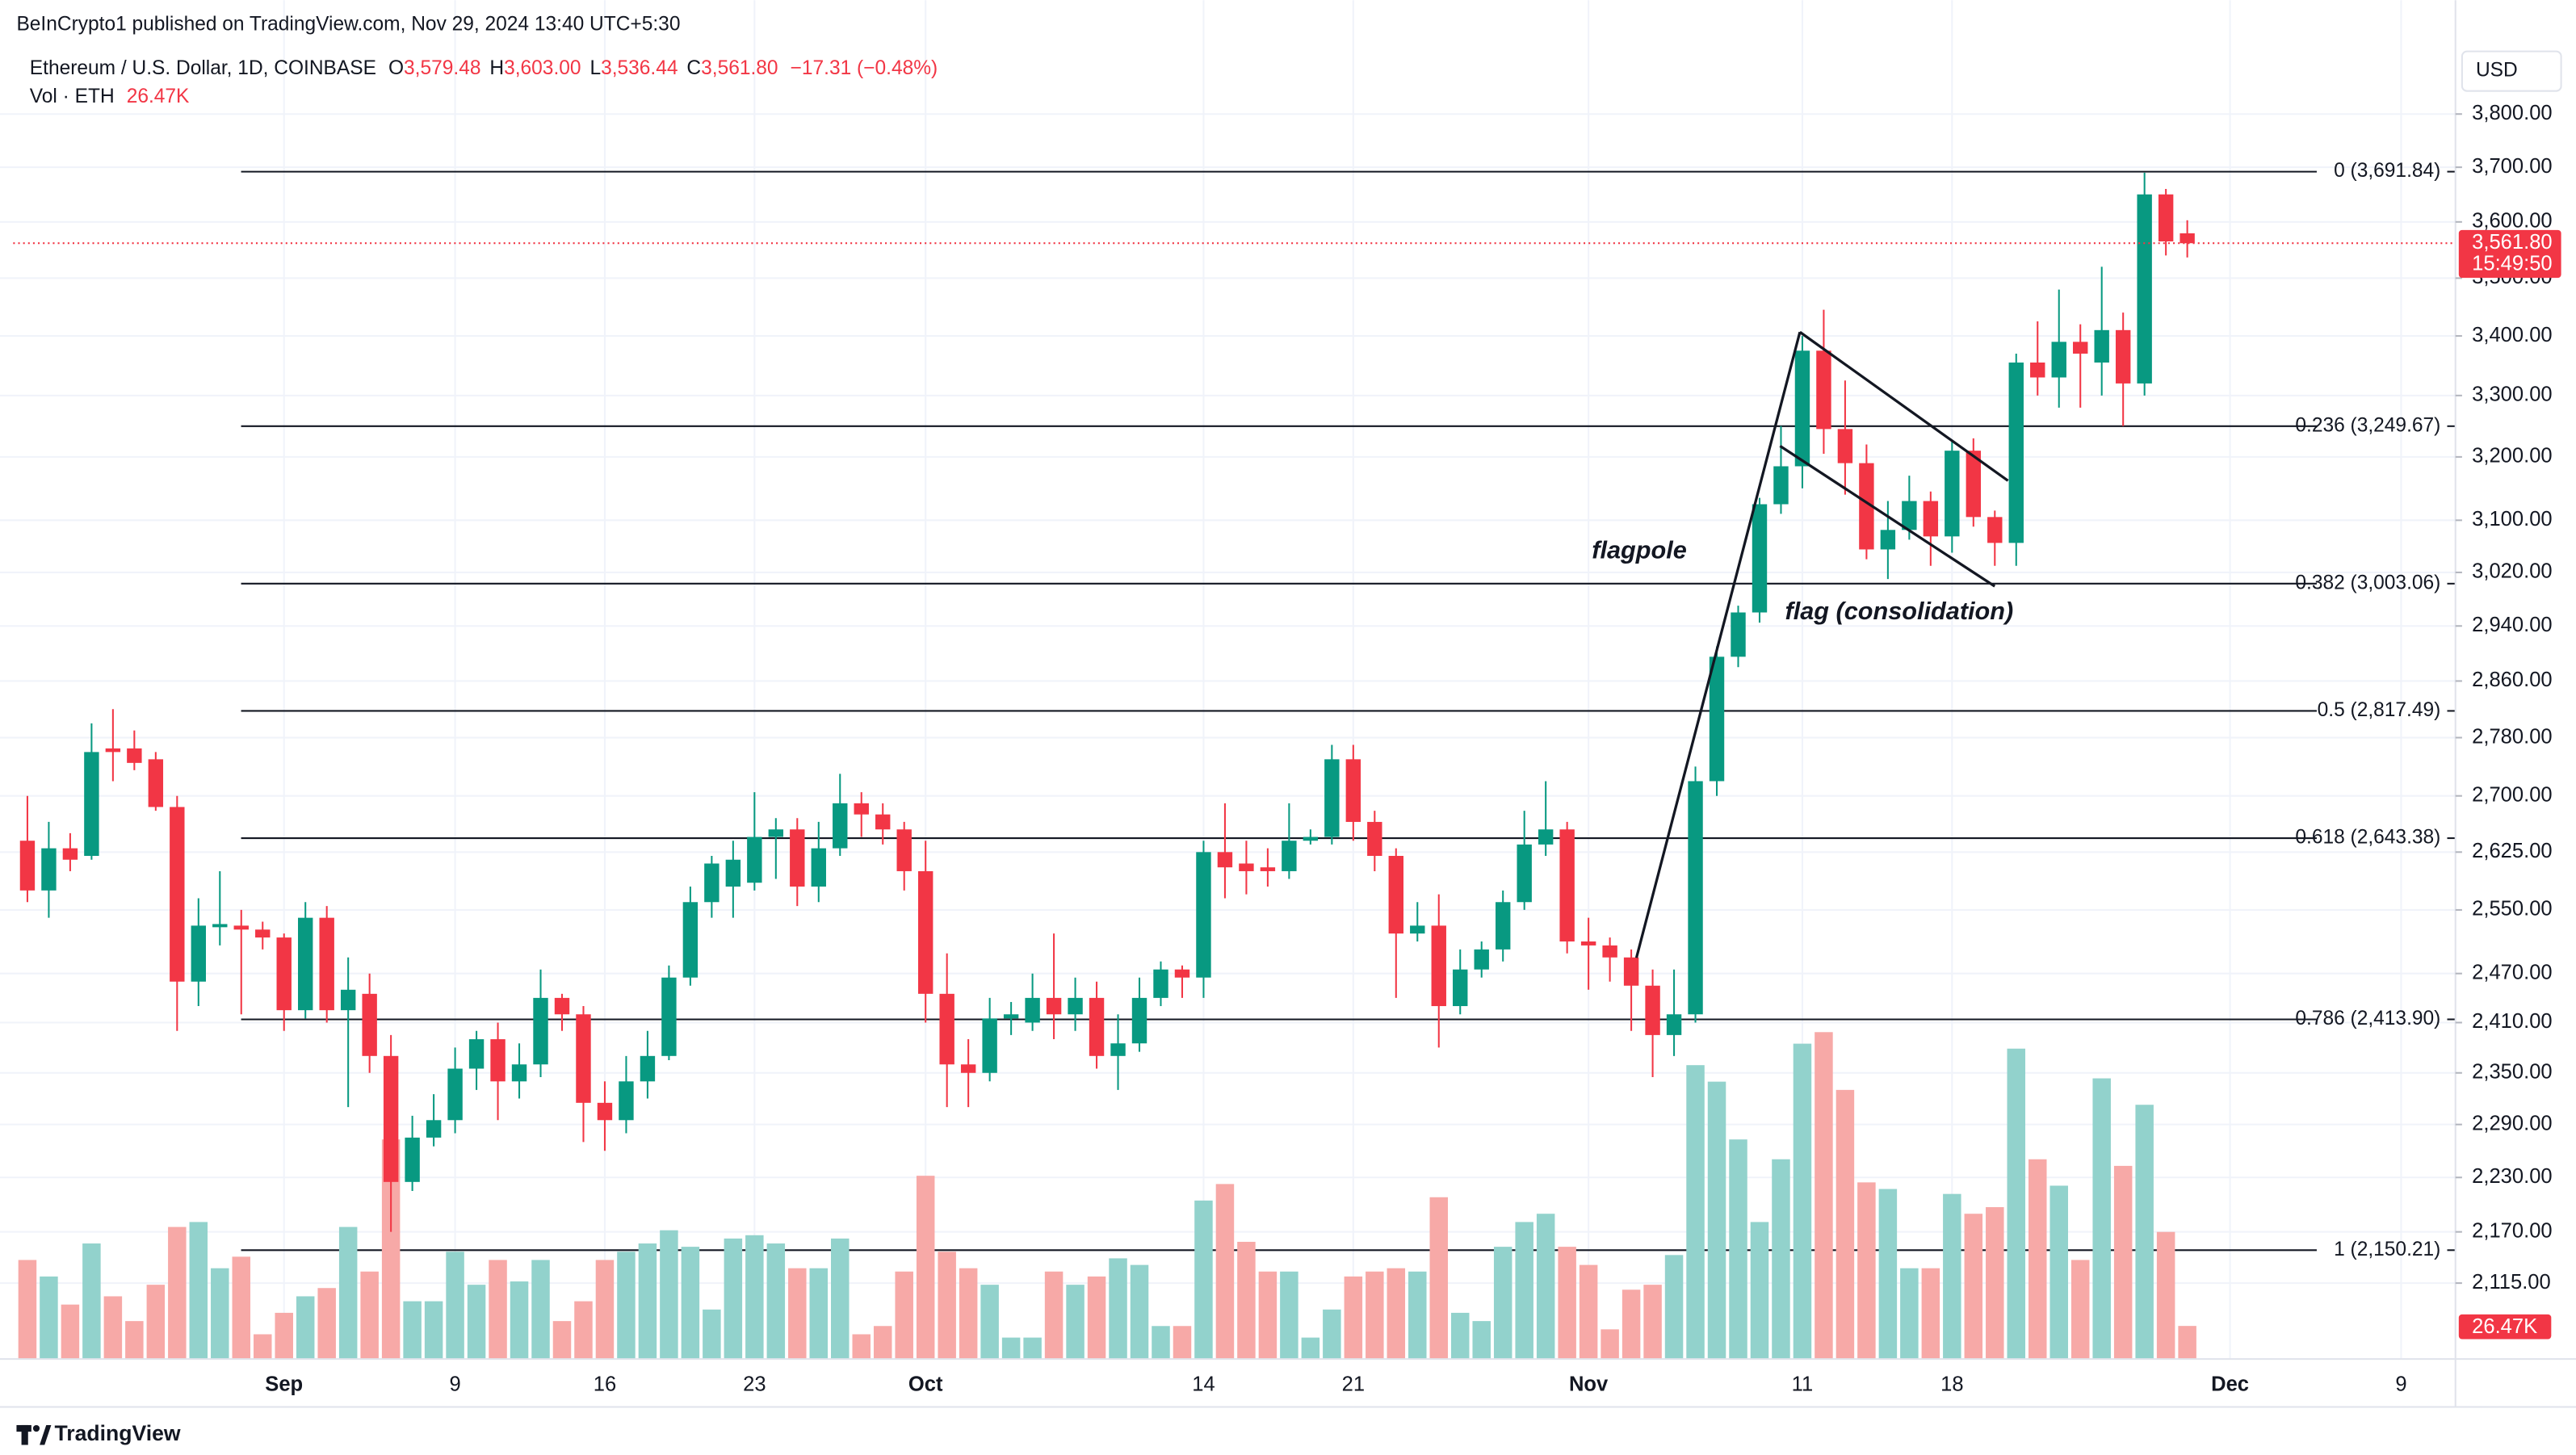 This screenshot has height=1455, width=2576. Describe the element at coordinates (117, 1433) in the screenshot. I see `footer-brand: TradingView` at that location.